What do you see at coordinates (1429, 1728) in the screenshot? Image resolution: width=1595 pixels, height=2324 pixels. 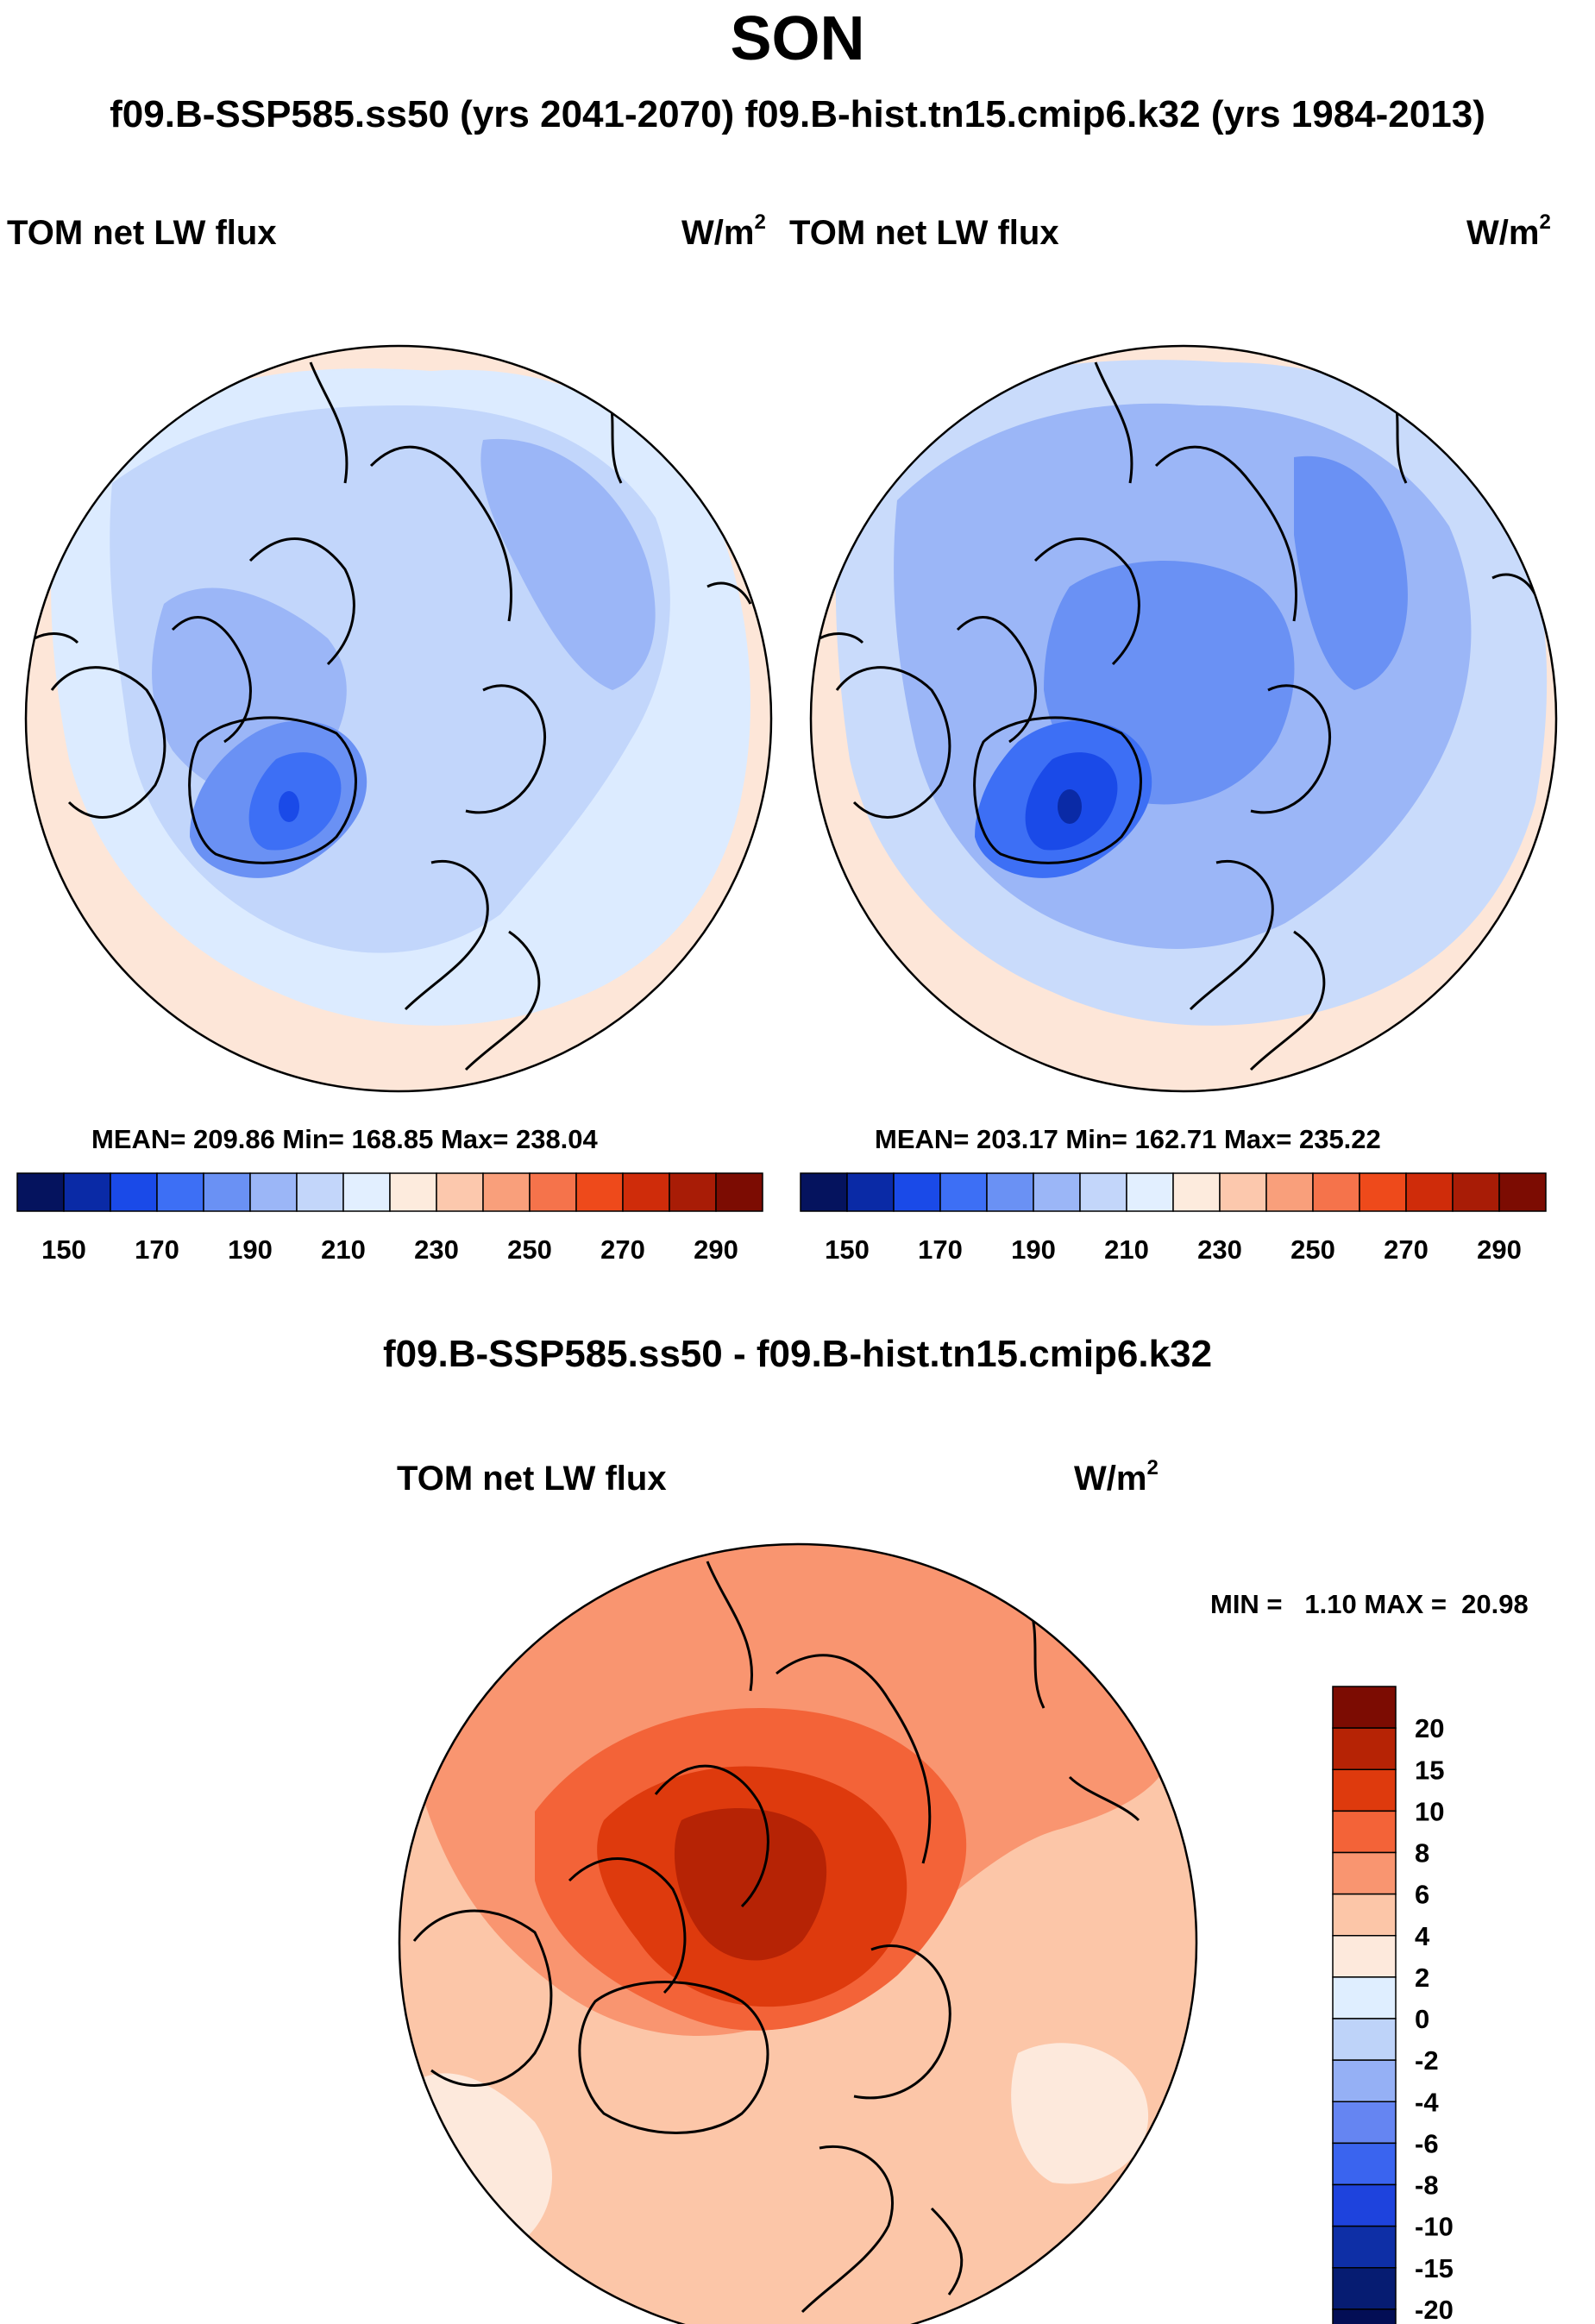 I see `cbar3-tick-label: 20` at bounding box center [1429, 1728].